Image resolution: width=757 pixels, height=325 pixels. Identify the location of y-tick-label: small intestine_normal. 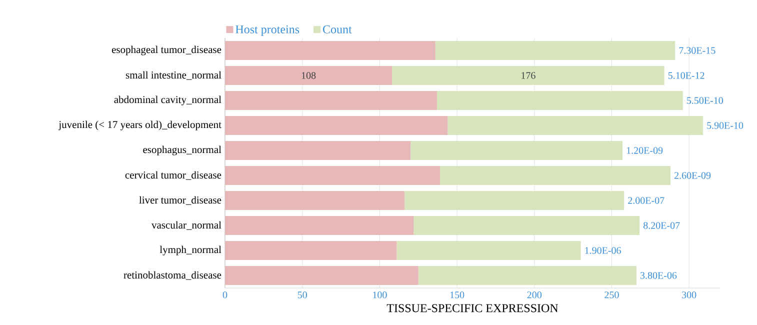
(174, 75).